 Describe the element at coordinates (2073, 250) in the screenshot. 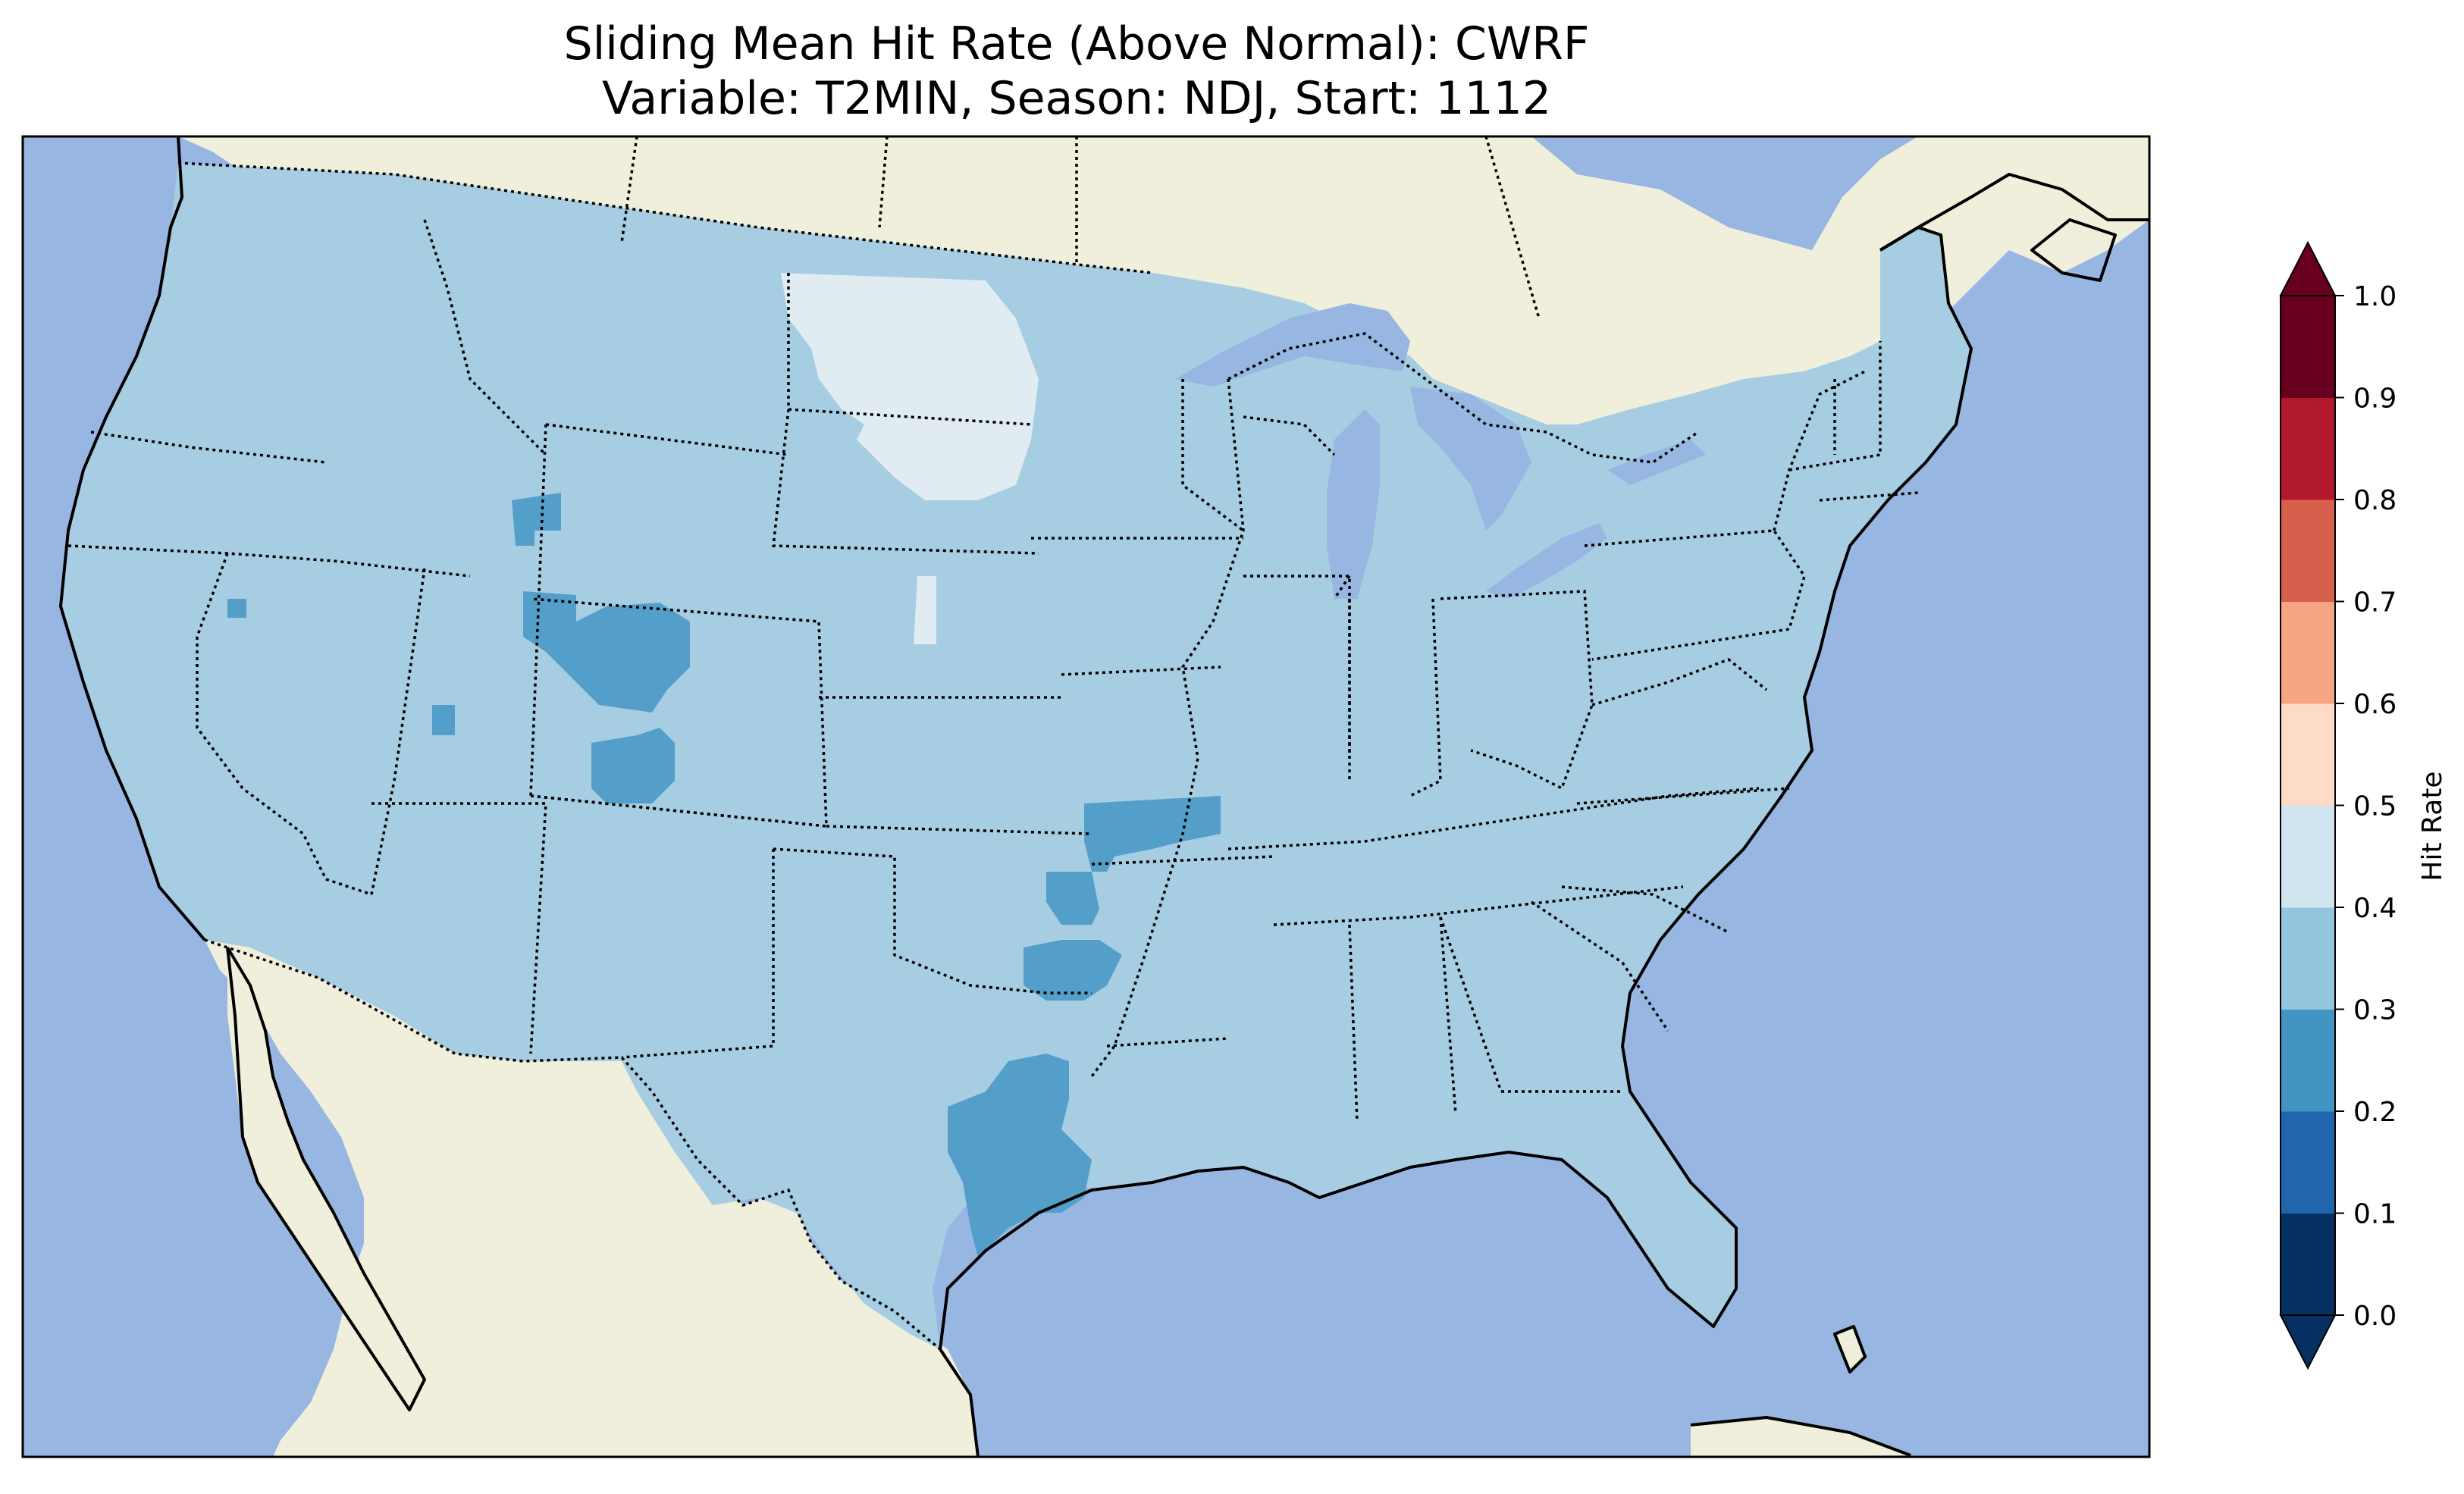

I see `newfoundland-coastline` at that location.